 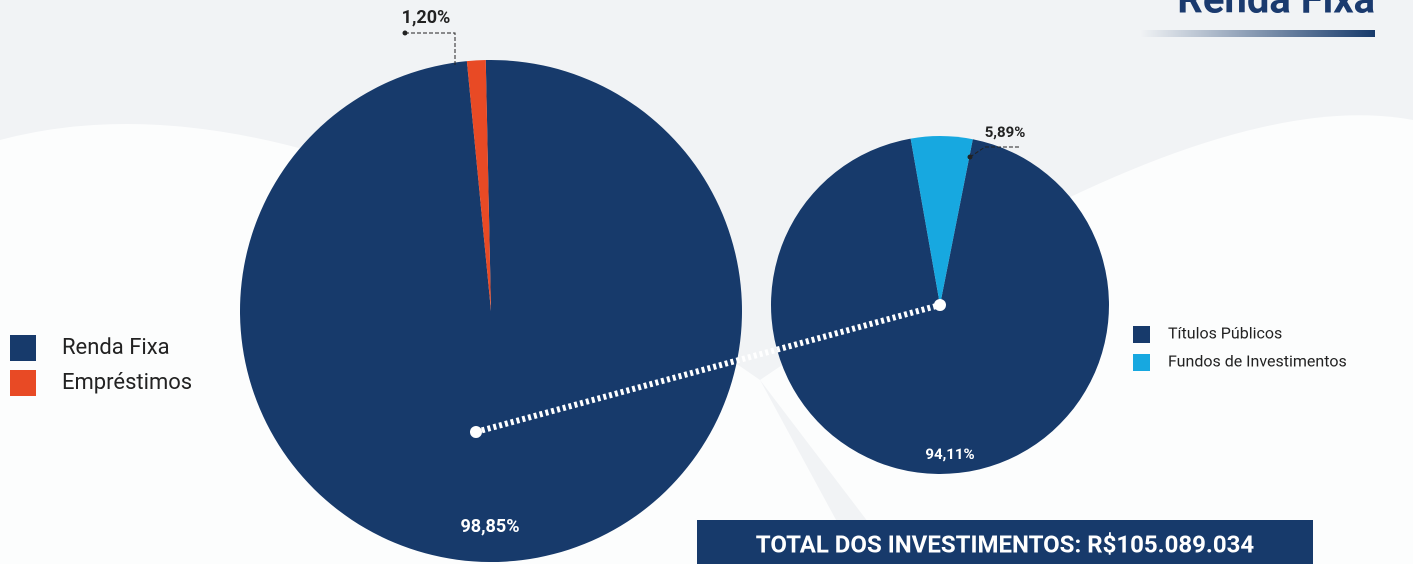 I want to click on data-label: 1,20%, so click(x=426, y=17).